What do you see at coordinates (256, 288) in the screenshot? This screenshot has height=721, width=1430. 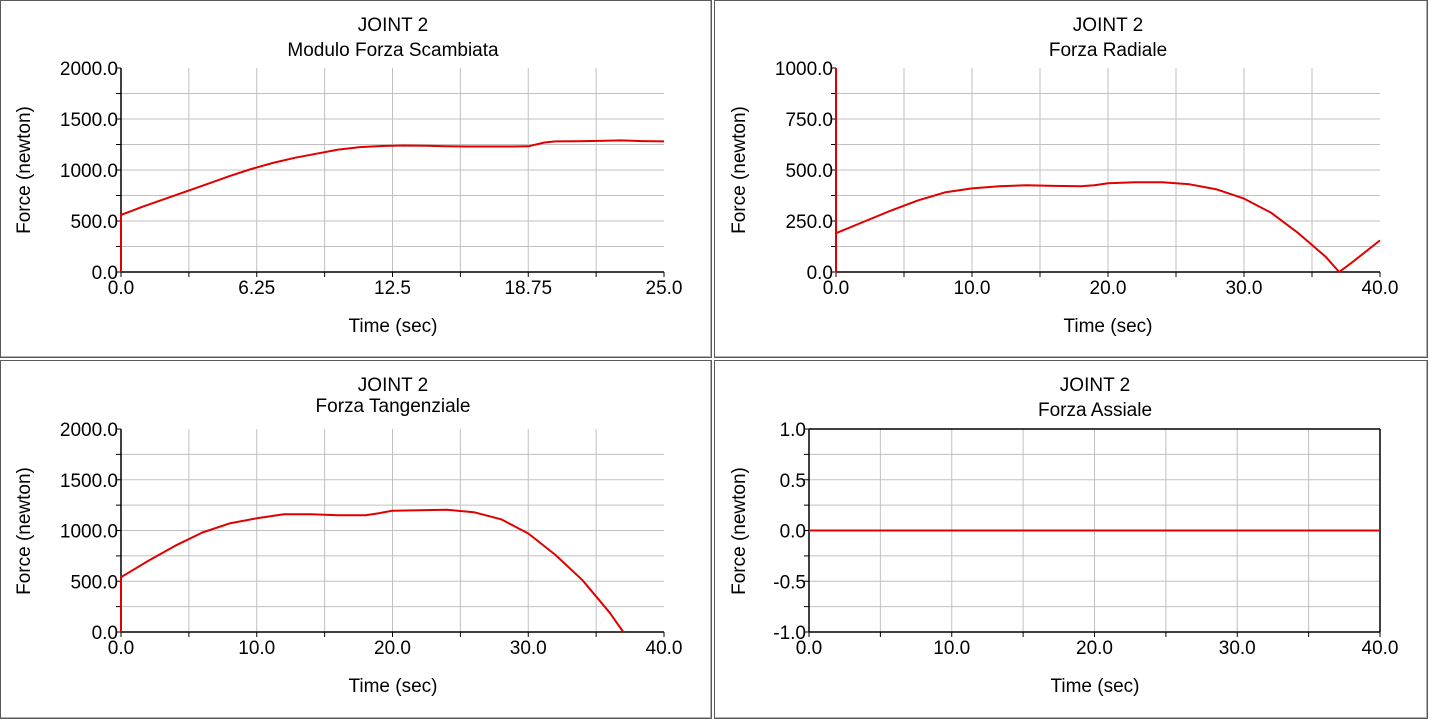 I see `x-tick-label: 6.25` at bounding box center [256, 288].